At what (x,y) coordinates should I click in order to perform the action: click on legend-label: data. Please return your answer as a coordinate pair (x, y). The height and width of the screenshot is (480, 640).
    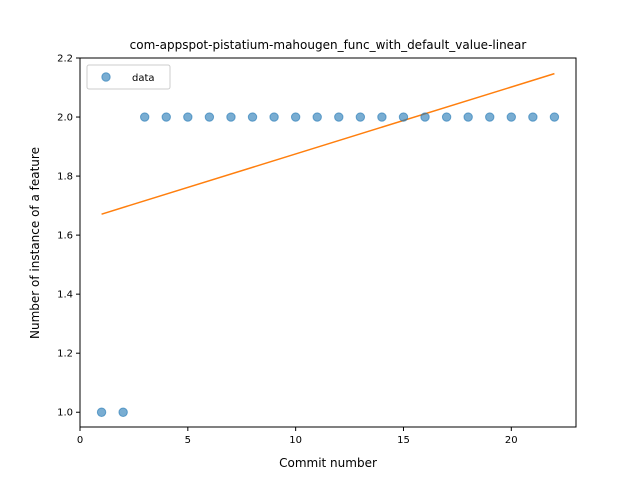
    Looking at the image, I should click on (143, 78).